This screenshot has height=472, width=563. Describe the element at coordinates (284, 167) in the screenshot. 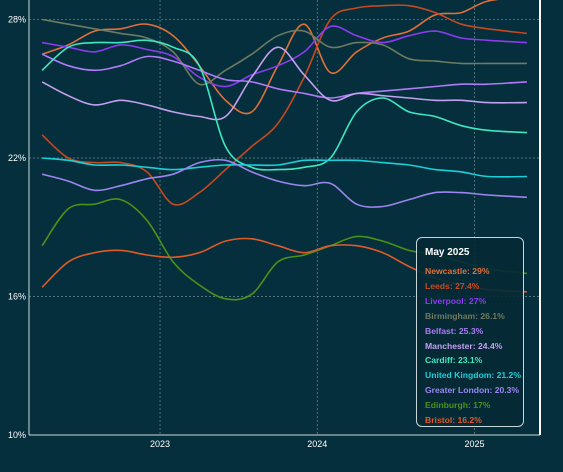

I see `series-line-united-kingdom` at that location.